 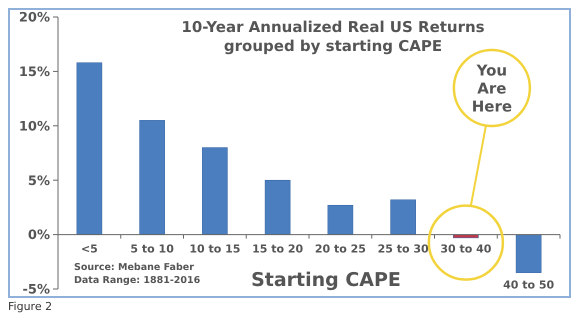 I want to click on y-tick-label: 10%, so click(x=34, y=126).